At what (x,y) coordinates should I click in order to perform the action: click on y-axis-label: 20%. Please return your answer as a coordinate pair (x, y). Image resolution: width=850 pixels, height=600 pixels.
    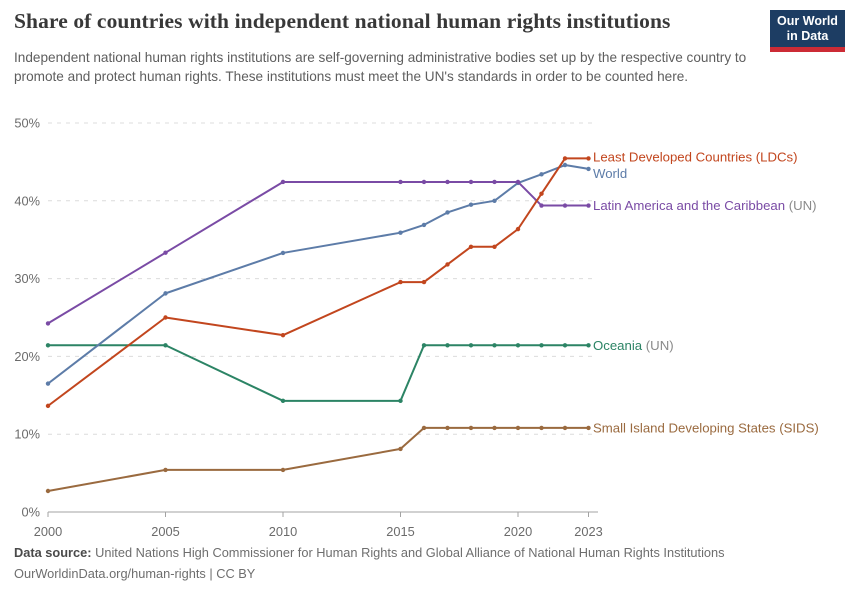
    Looking at the image, I should click on (27, 356).